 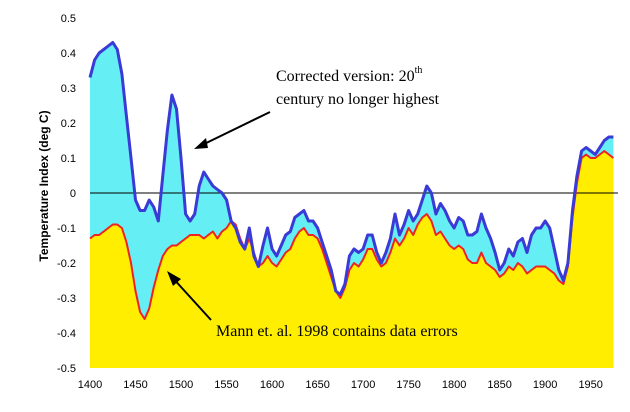 I want to click on y-tick-label: -0.1, so click(x=66, y=229).